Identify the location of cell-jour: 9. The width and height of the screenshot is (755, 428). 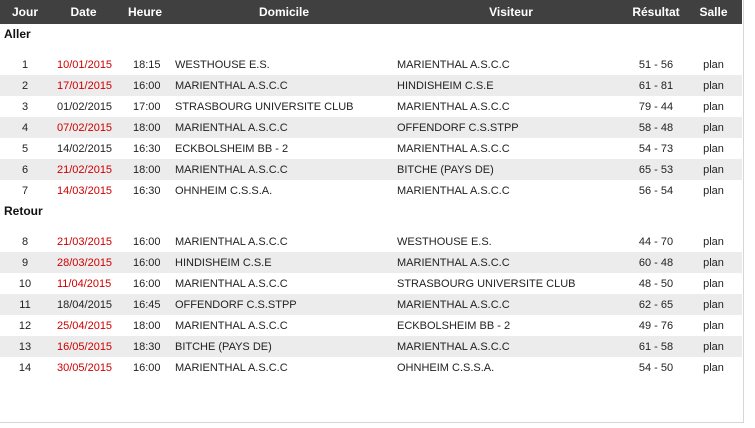
(25, 262).